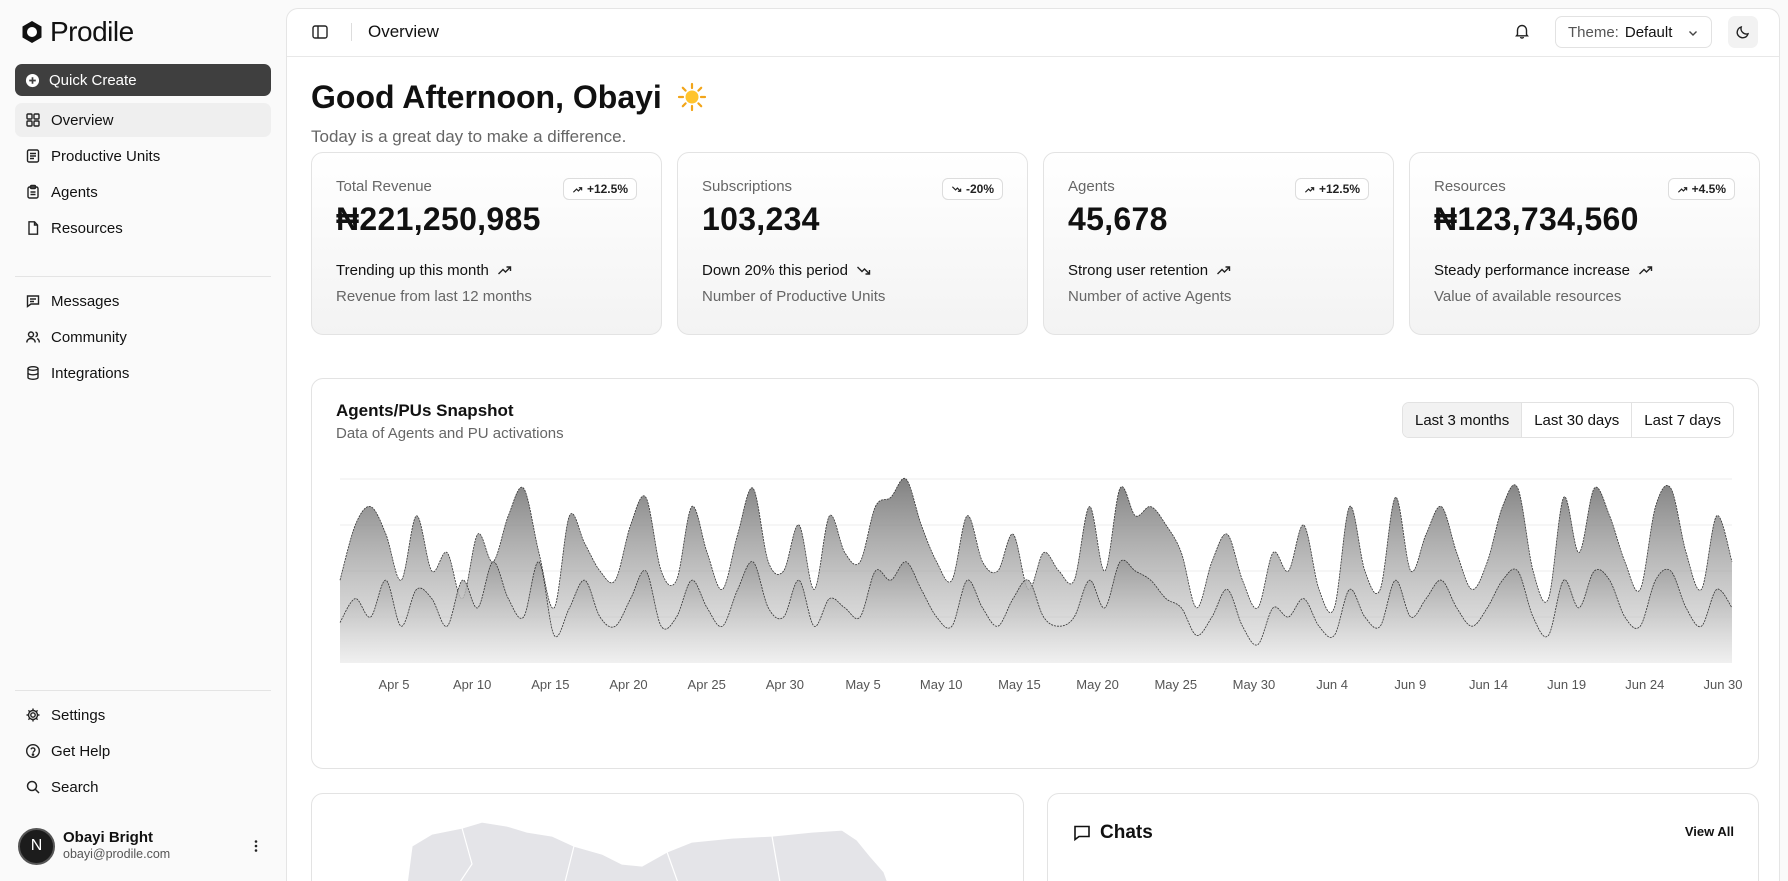 The height and width of the screenshot is (881, 1788). Describe the element at coordinates (33, 787) in the screenshot. I see `search-icon` at that location.